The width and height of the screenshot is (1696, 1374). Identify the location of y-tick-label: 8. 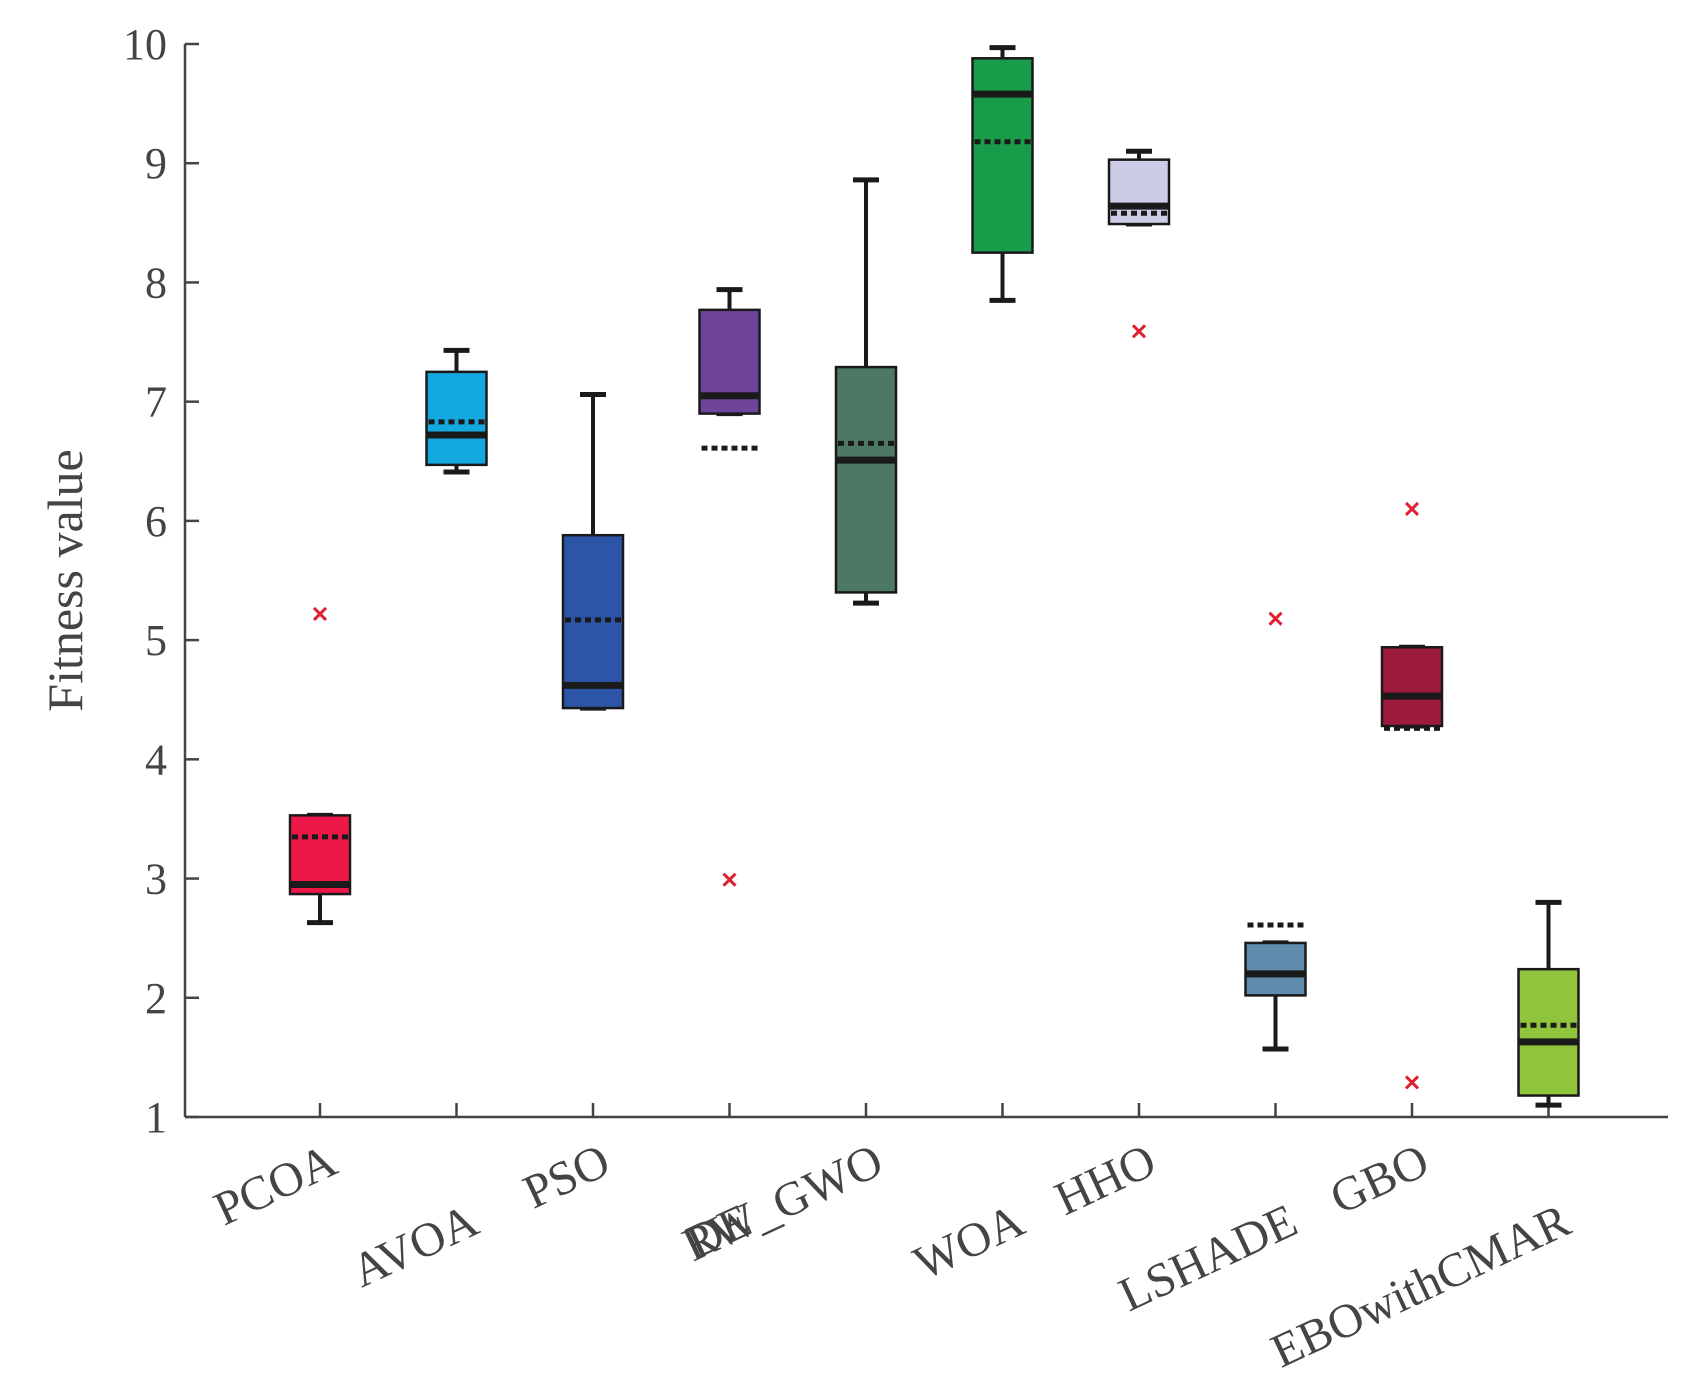
(156, 282).